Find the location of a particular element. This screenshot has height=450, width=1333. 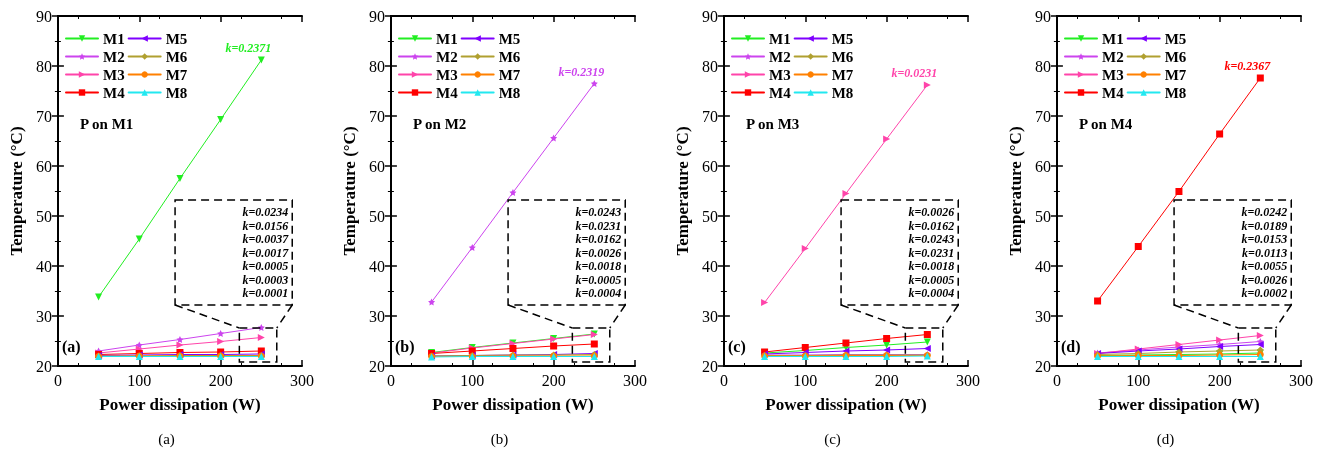

annotation: k=0.0003 is located at coordinates (265, 279).